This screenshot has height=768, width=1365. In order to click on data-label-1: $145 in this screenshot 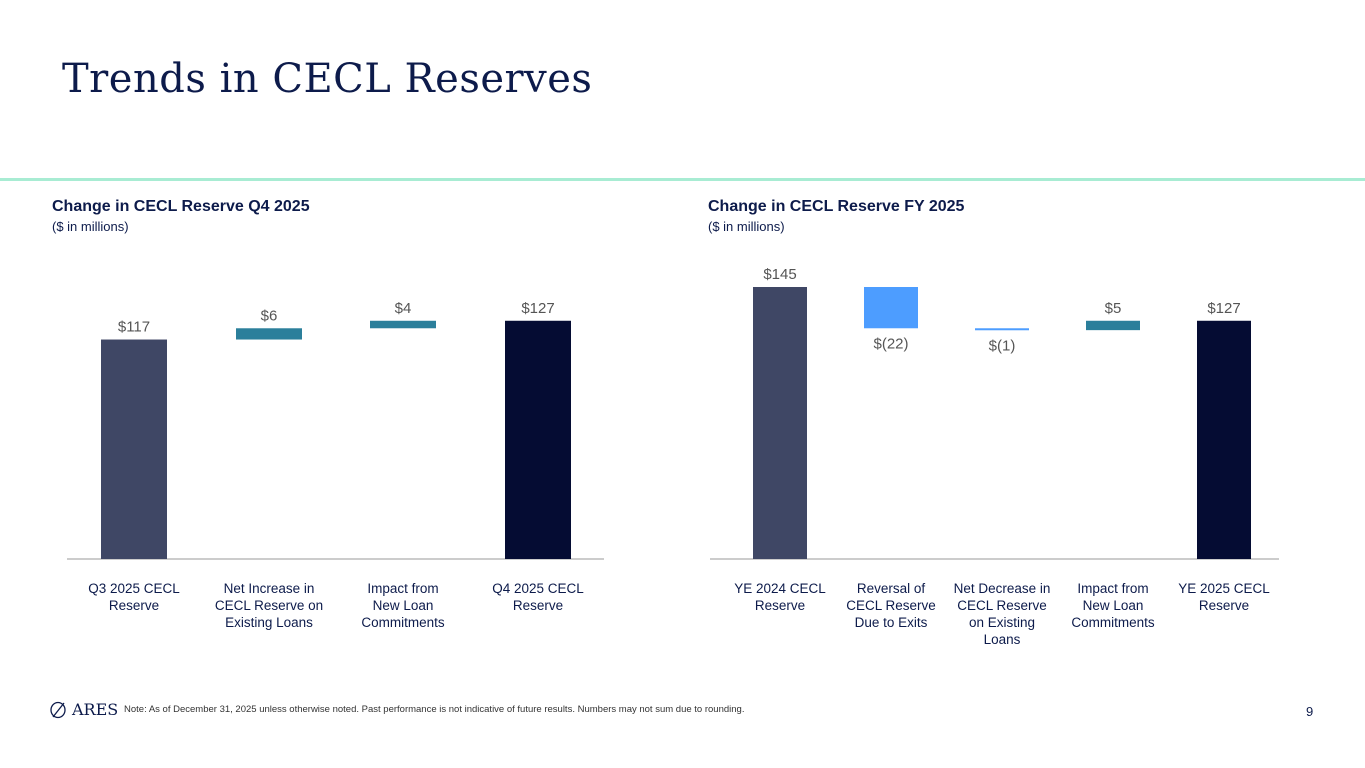, I will do `click(779, 274)`.